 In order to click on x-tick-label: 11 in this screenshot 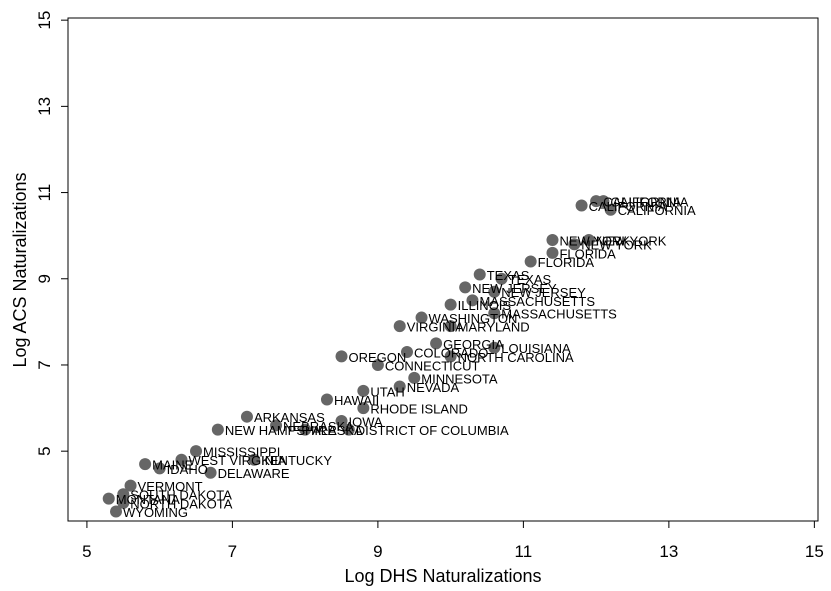, I will do `click(524, 551)`.